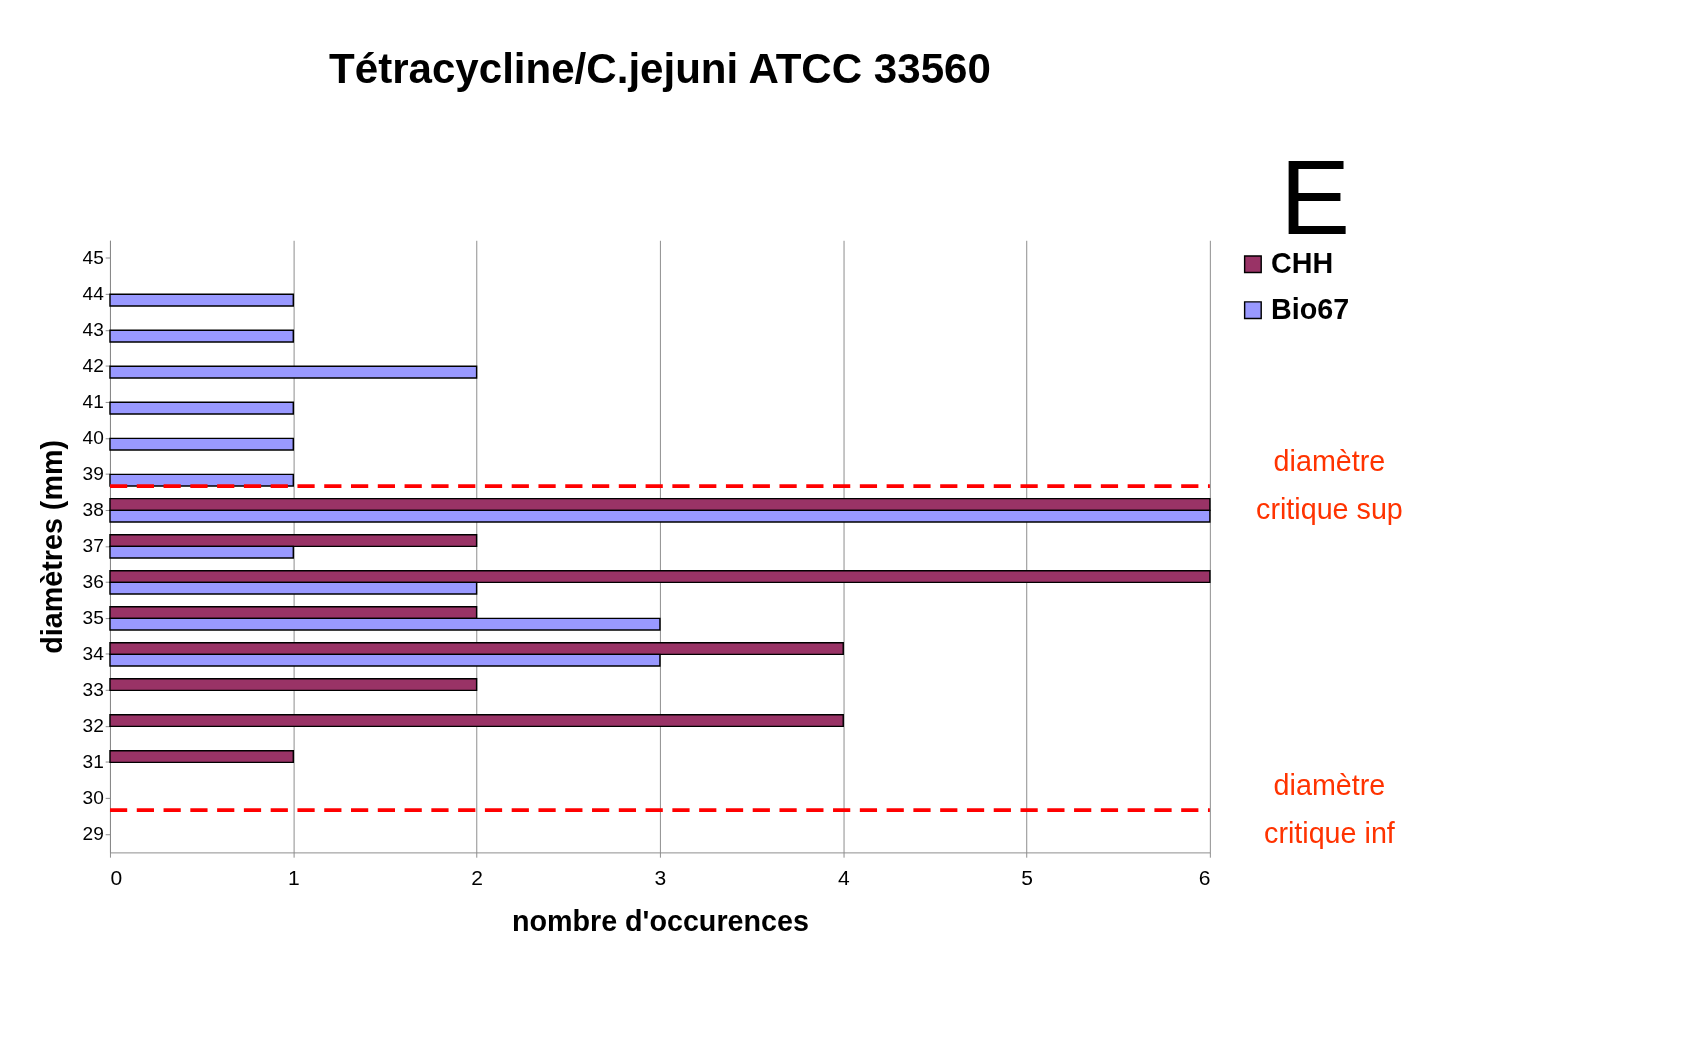  What do you see at coordinates (660, 878) in the screenshot?
I see `x-tick-label: 3` at bounding box center [660, 878].